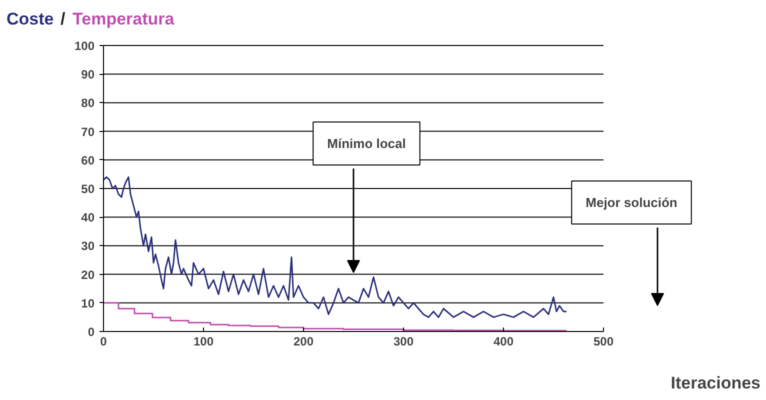  What do you see at coordinates (366, 143) in the screenshot?
I see `annotation: Mínimo local` at bounding box center [366, 143].